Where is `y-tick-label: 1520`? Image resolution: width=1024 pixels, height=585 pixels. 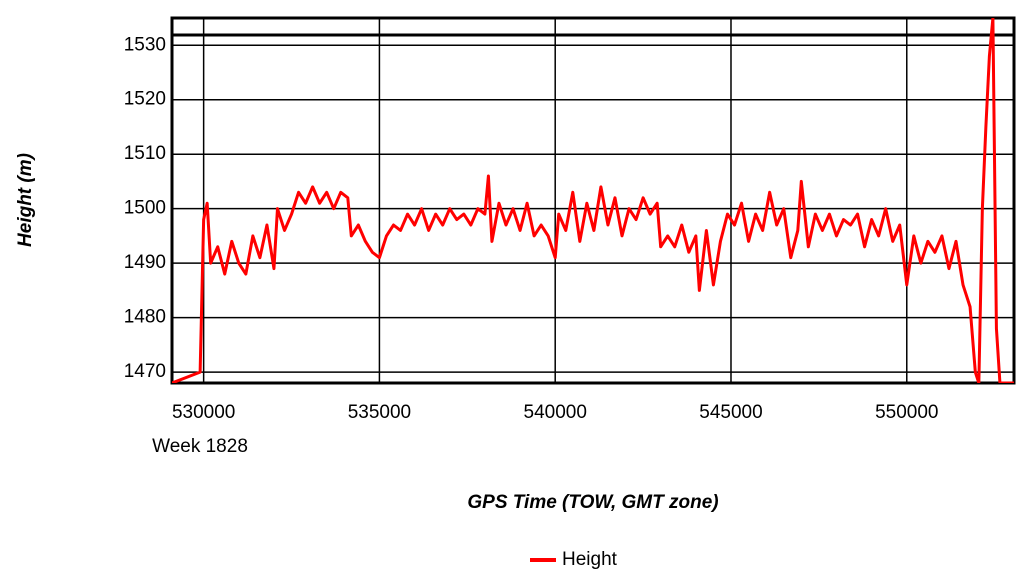 y-tick-label: 1520 is located at coordinates (145, 99).